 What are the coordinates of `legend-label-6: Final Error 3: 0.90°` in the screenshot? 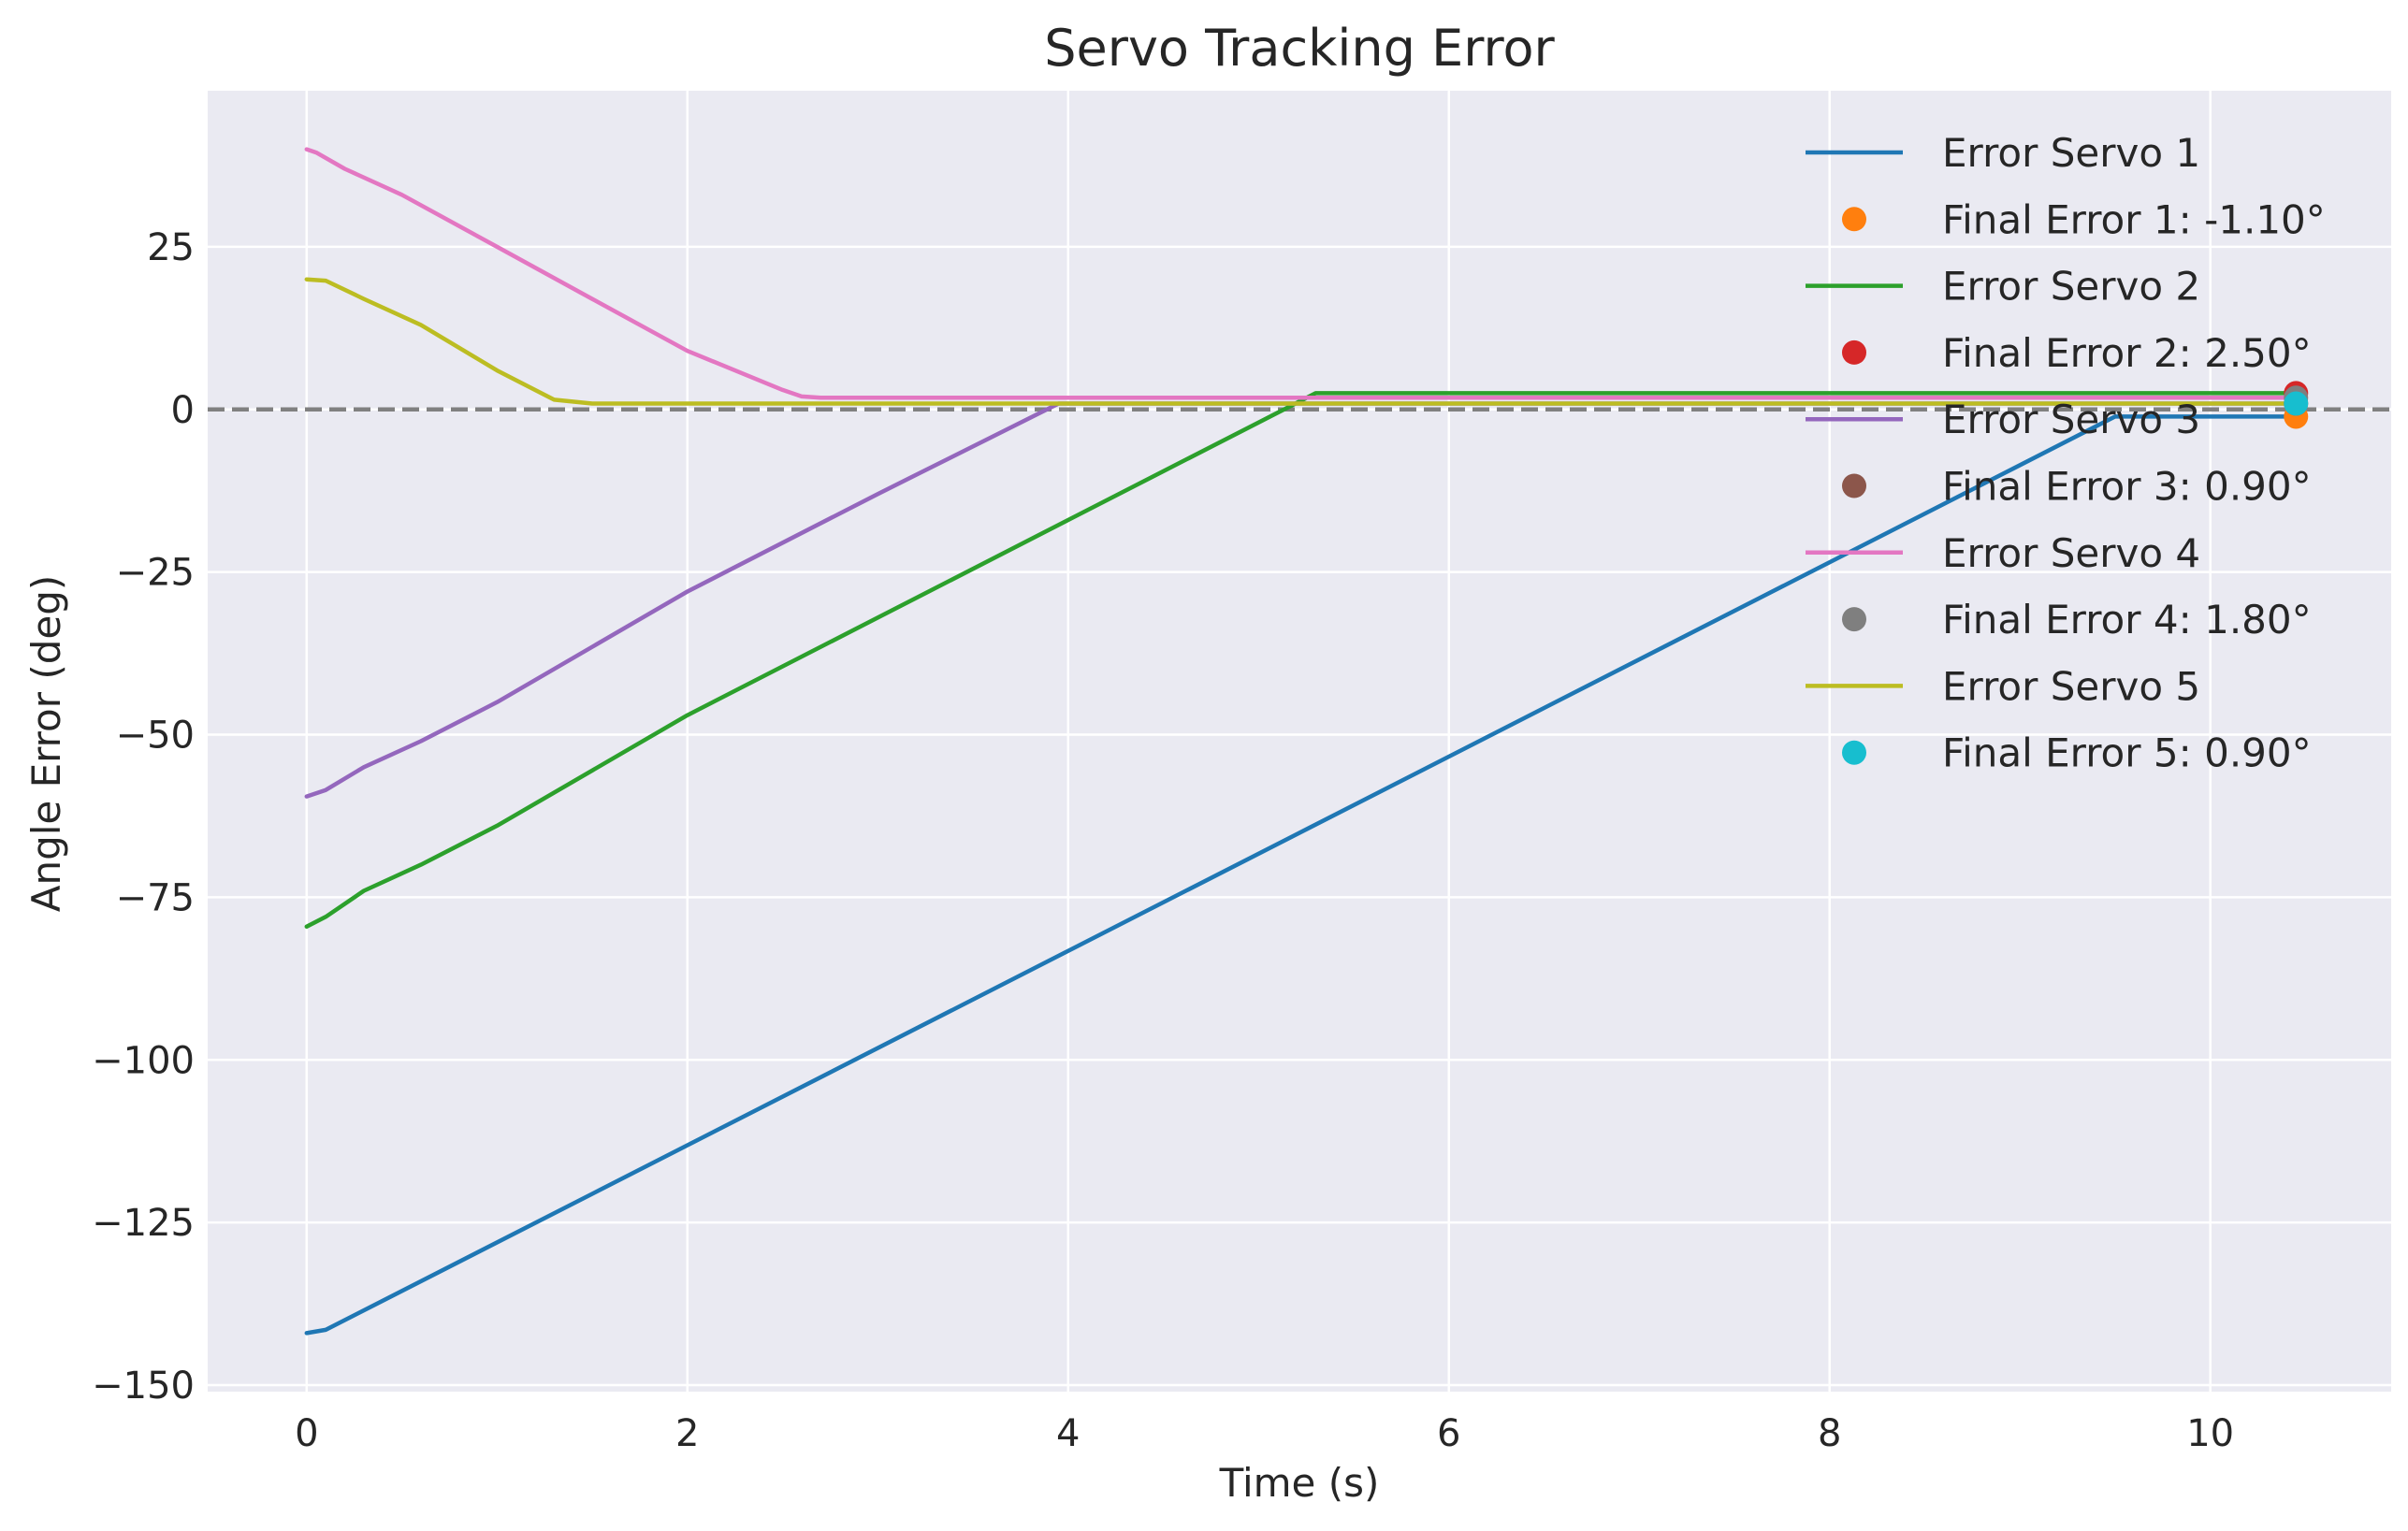 It's located at (2127, 487).